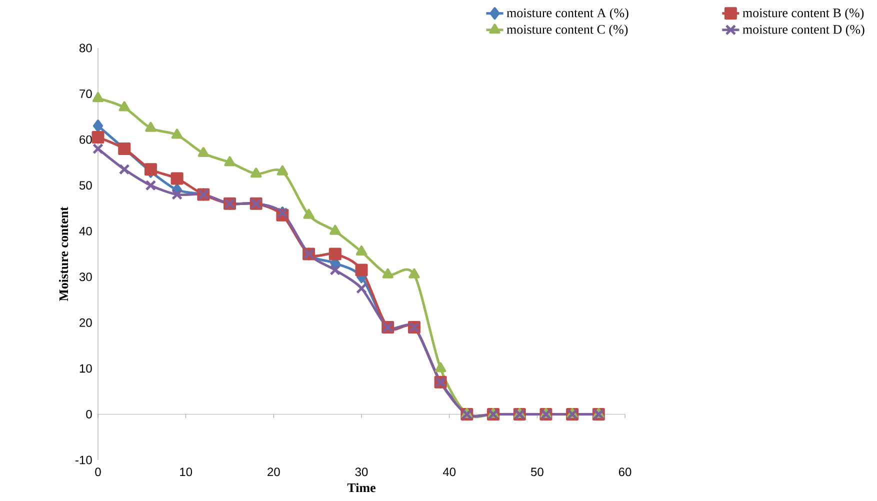 The image size is (877, 501). What do you see at coordinates (98, 472) in the screenshot?
I see `x-tick-label: 0` at bounding box center [98, 472].